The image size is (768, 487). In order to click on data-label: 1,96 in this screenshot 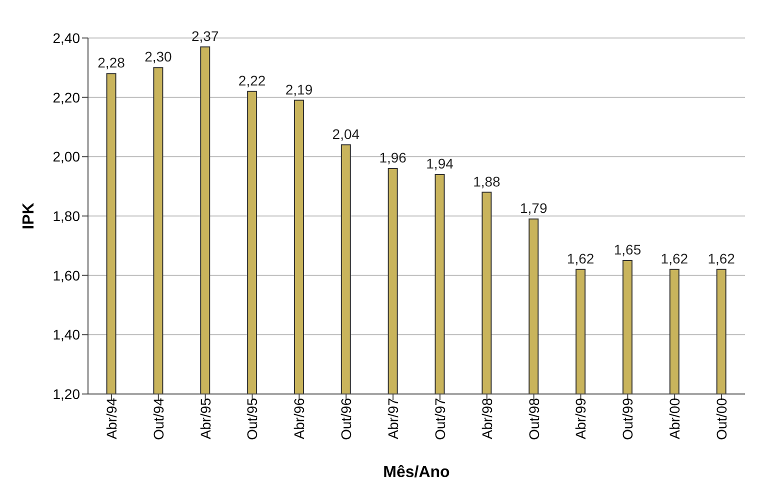, I will do `click(393, 158)`.